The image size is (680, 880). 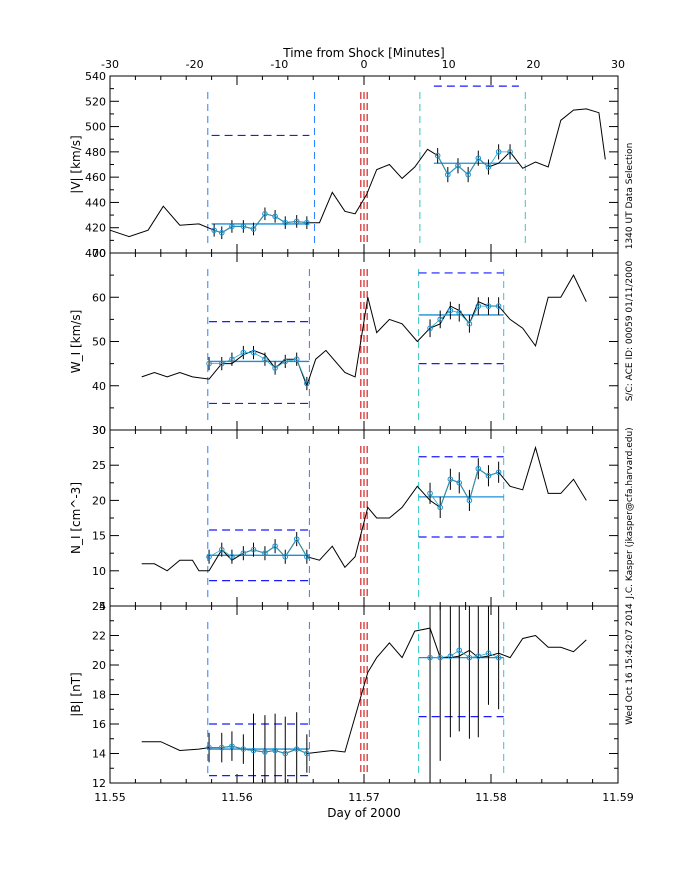 What do you see at coordinates (630, 196) in the screenshot?
I see `data-selection-label: 1340 UT Data Selection` at bounding box center [630, 196].